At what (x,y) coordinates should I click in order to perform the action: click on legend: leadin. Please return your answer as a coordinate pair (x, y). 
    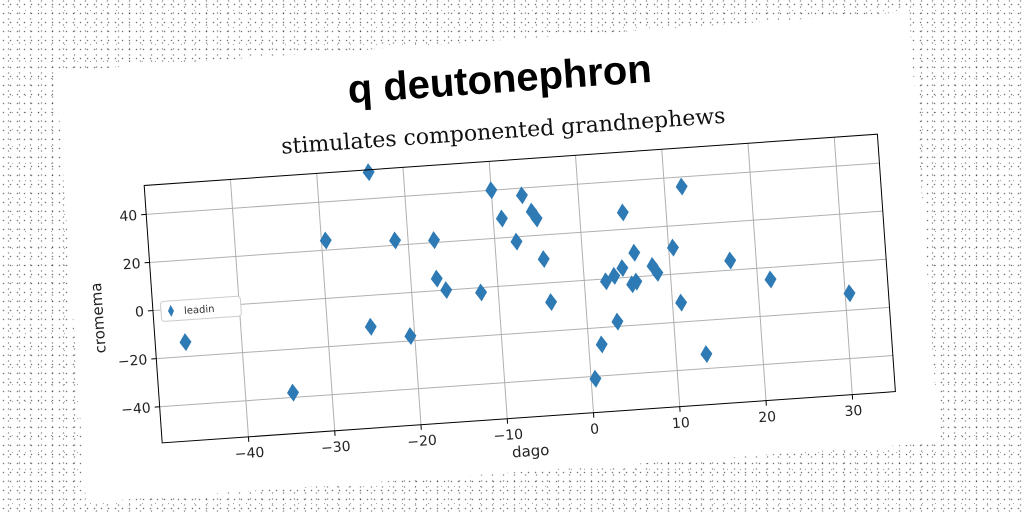
    Looking at the image, I should click on (201, 308).